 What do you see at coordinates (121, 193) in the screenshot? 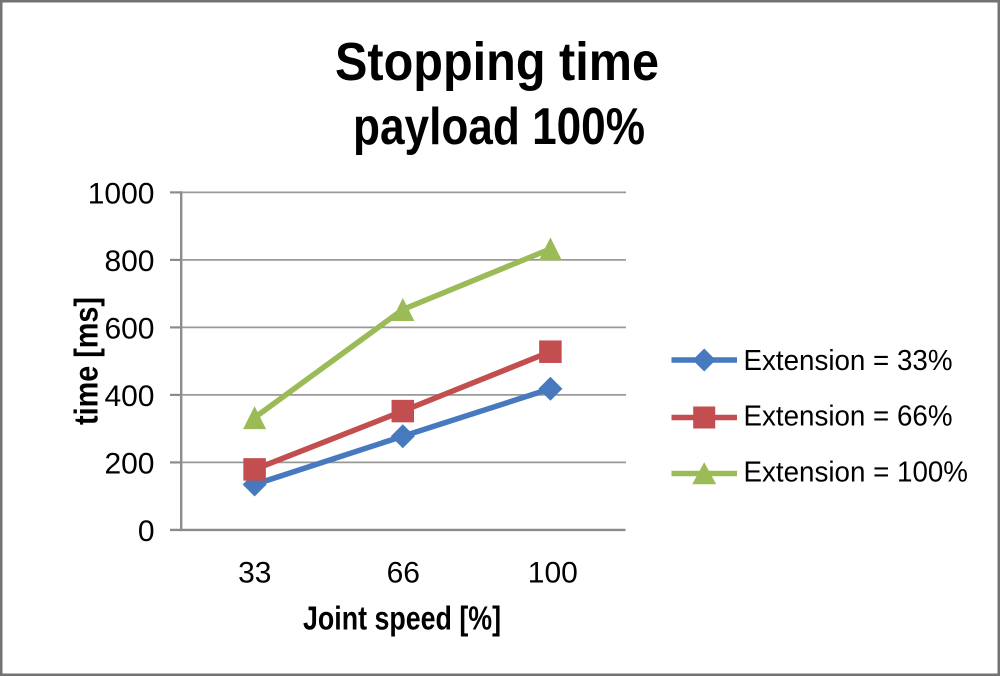
I see `svg-text: 1000` at bounding box center [121, 193].